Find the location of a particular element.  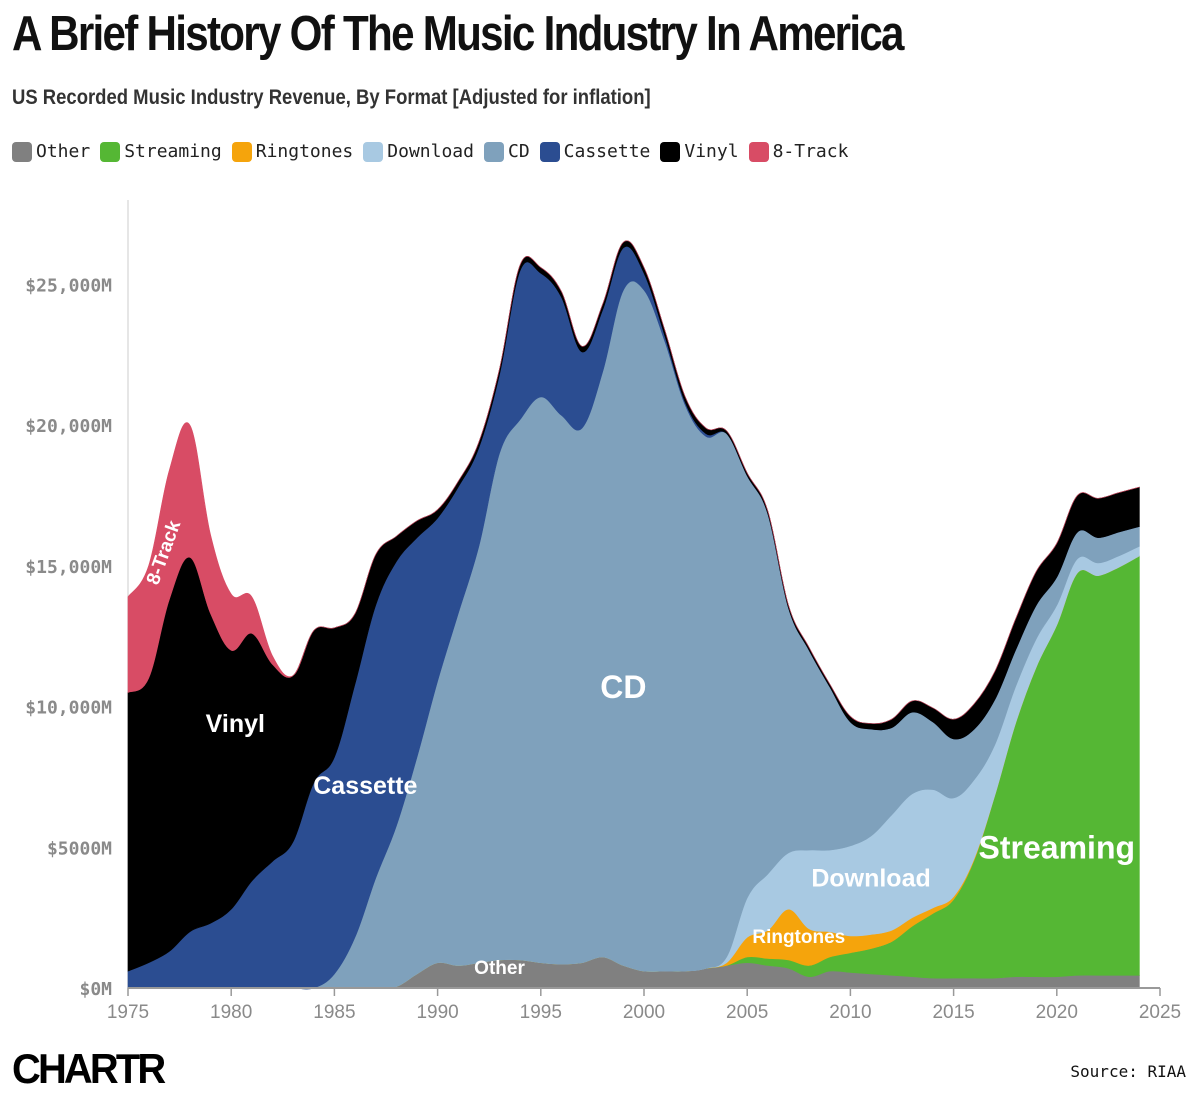

legend-item-other: Other is located at coordinates (51, 151).